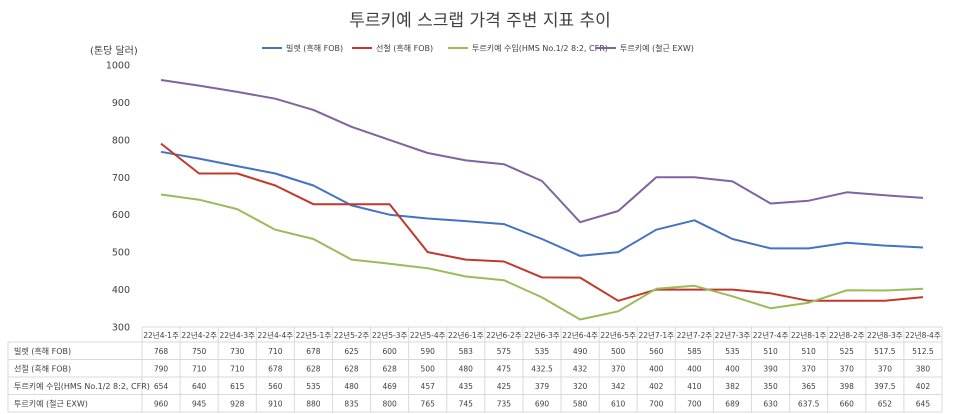  Describe the element at coordinates (466, 386) in the screenshot. I see `data-label: 435` at that location.